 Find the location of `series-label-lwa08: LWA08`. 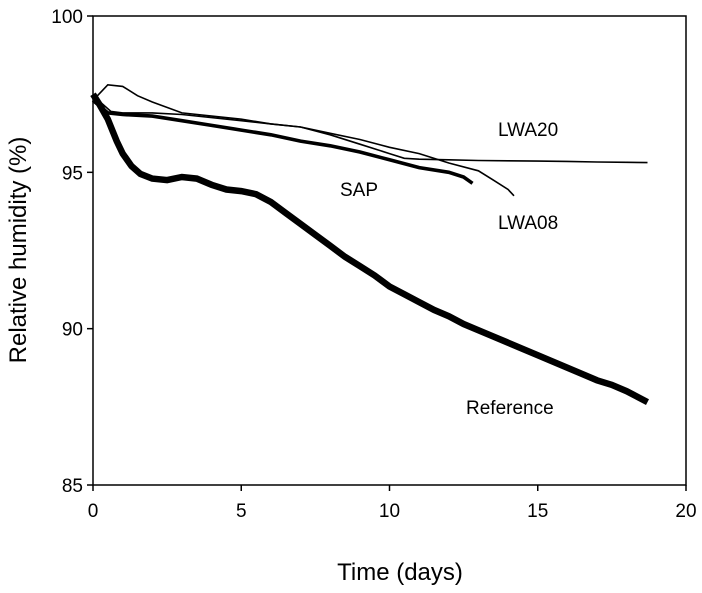

series-label-lwa08: LWA08 is located at coordinates (528, 223).